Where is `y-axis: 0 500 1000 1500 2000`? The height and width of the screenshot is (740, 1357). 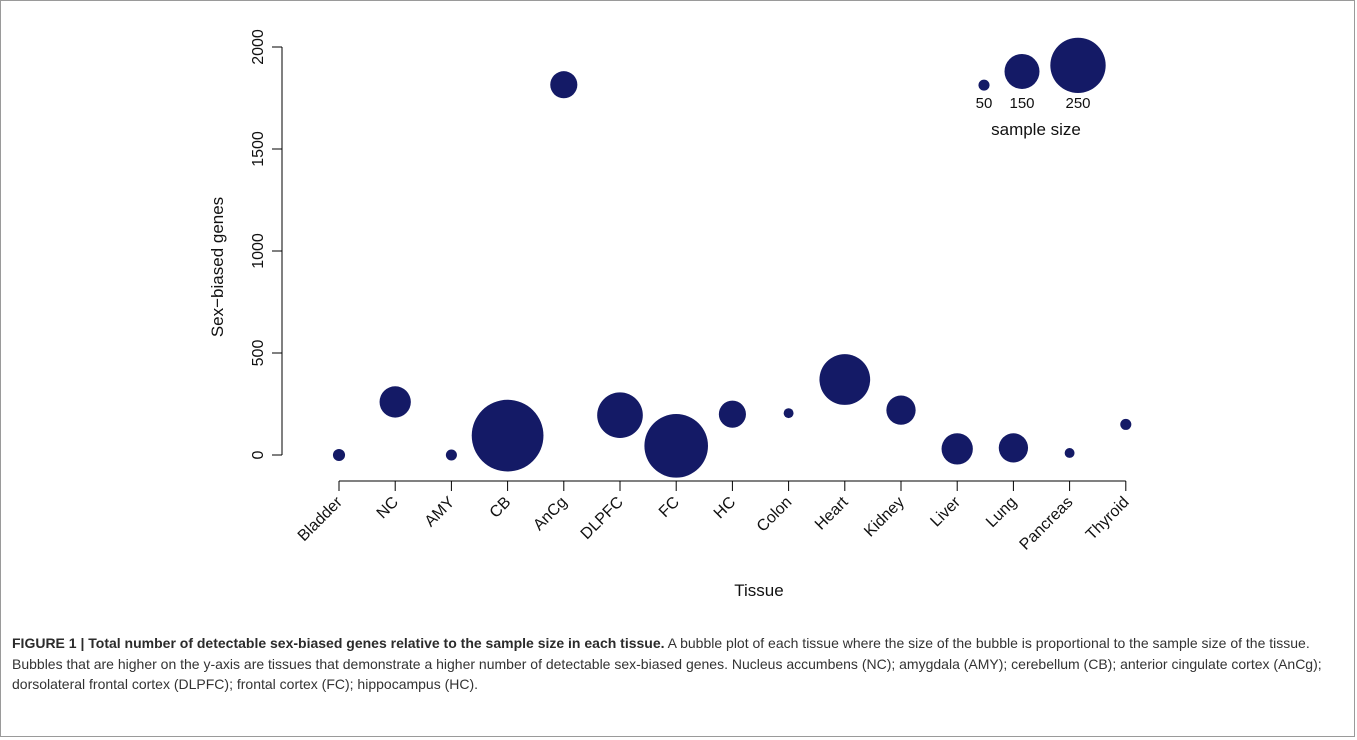 y-axis: 0 500 1000 1500 2000 is located at coordinates (266, 244).